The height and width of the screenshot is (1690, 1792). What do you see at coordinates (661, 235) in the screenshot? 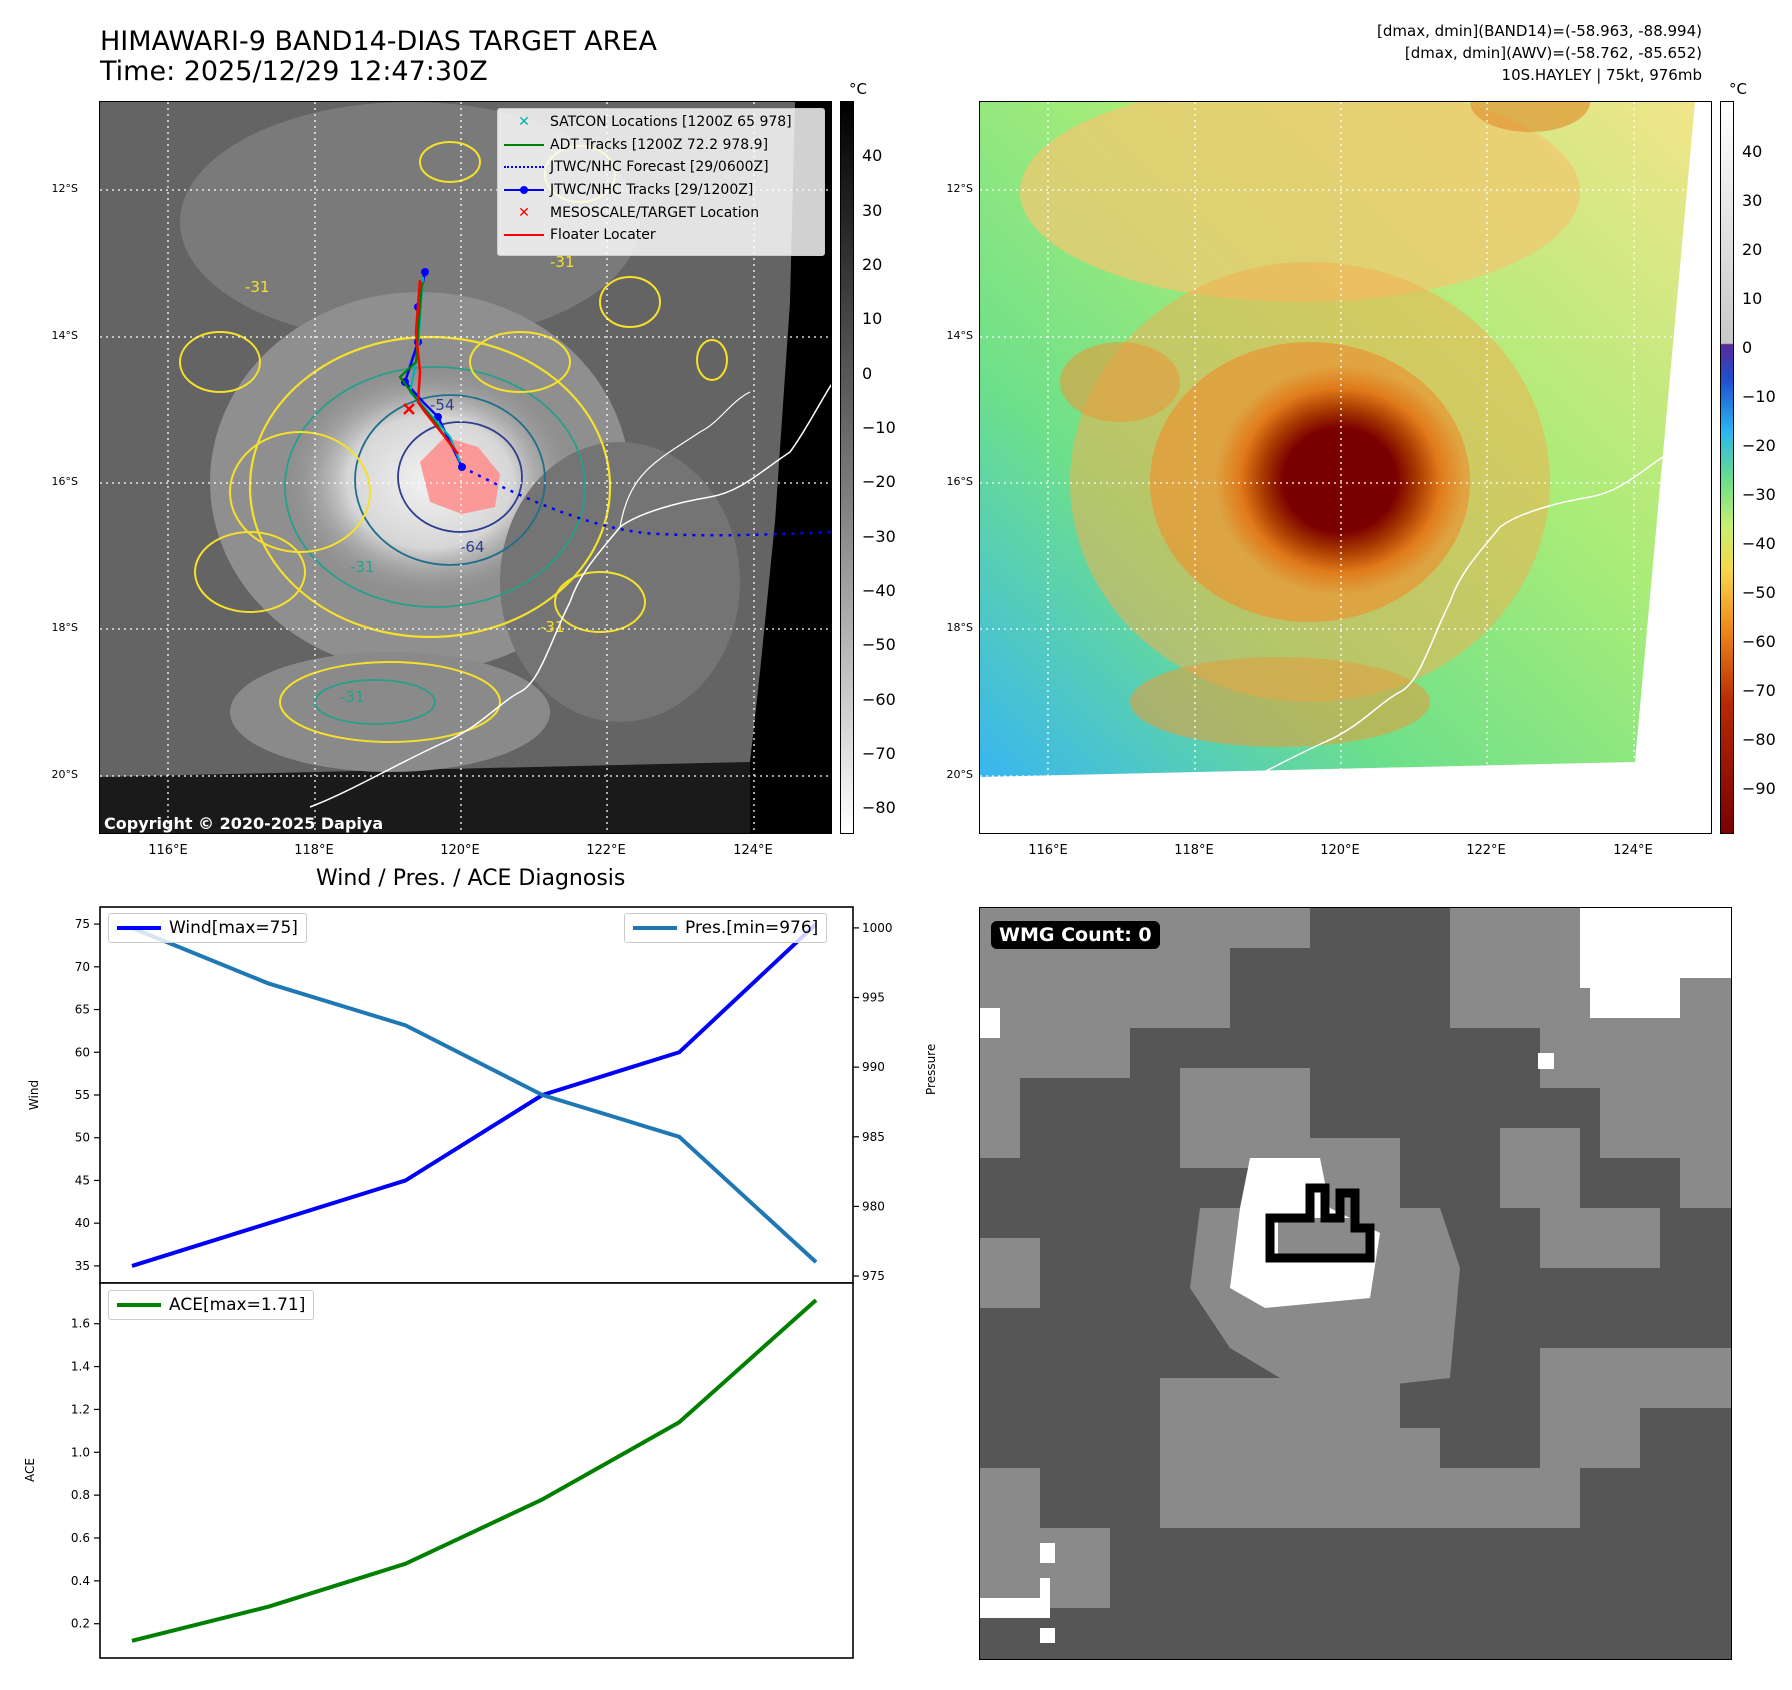
I see `legend-item-floater: Floater Locater` at bounding box center [661, 235].